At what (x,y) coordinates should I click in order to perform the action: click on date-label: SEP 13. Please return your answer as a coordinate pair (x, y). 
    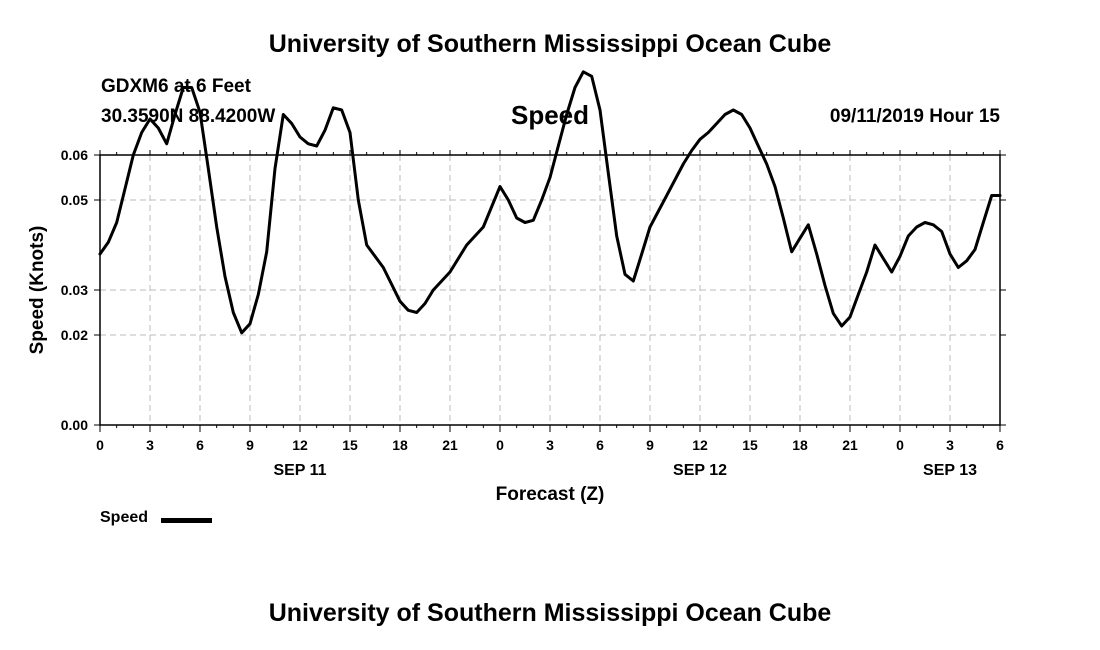
    Looking at the image, I should click on (950, 470).